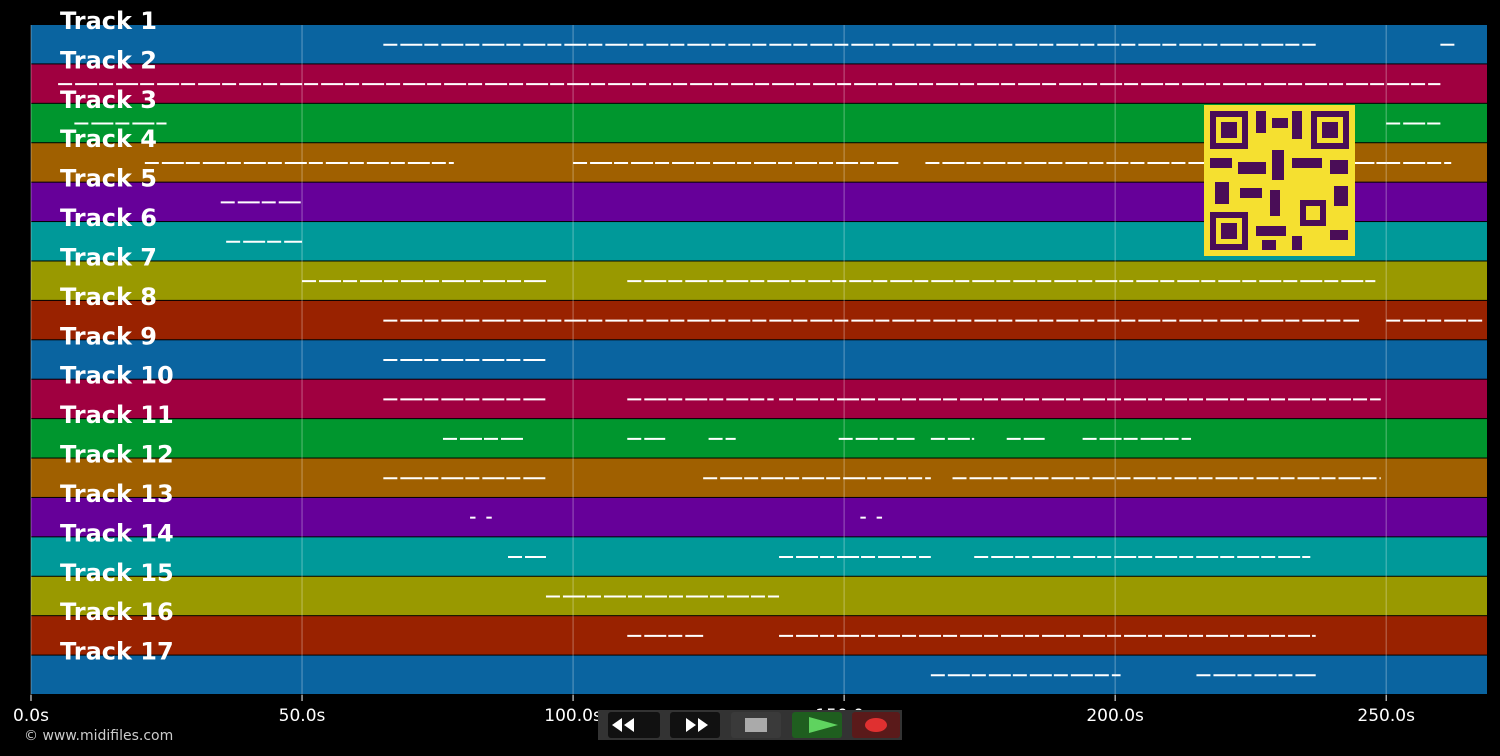  Describe the element at coordinates (302, 716) in the screenshot. I see `x-tick-label: 50.0s` at that location.